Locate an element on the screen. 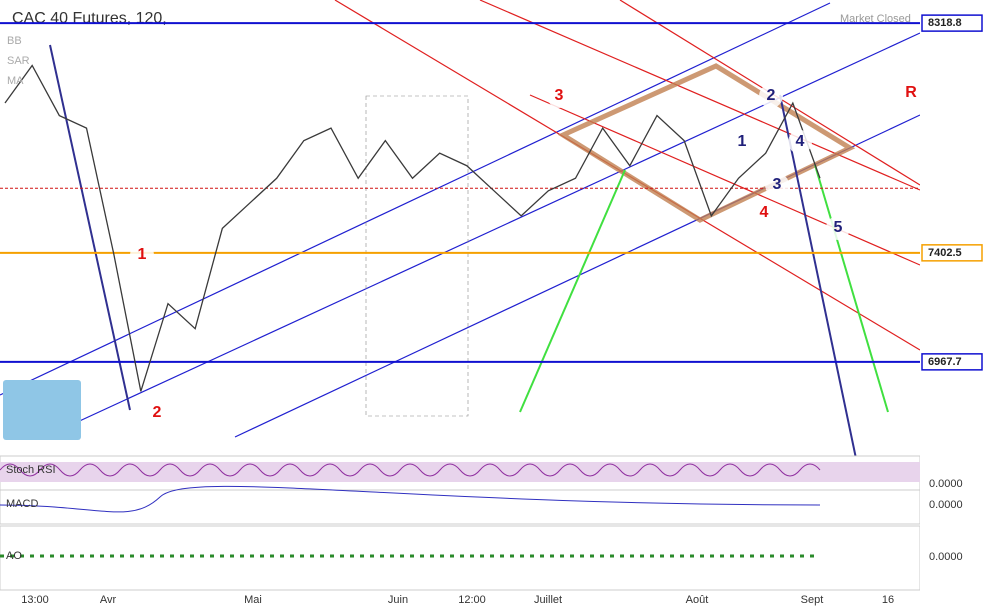 This screenshot has height=614, width=983. x-axis: 13:00 Avr Mai Juin 12:00 Juillet Août Sept 16 is located at coordinates (457, 600).